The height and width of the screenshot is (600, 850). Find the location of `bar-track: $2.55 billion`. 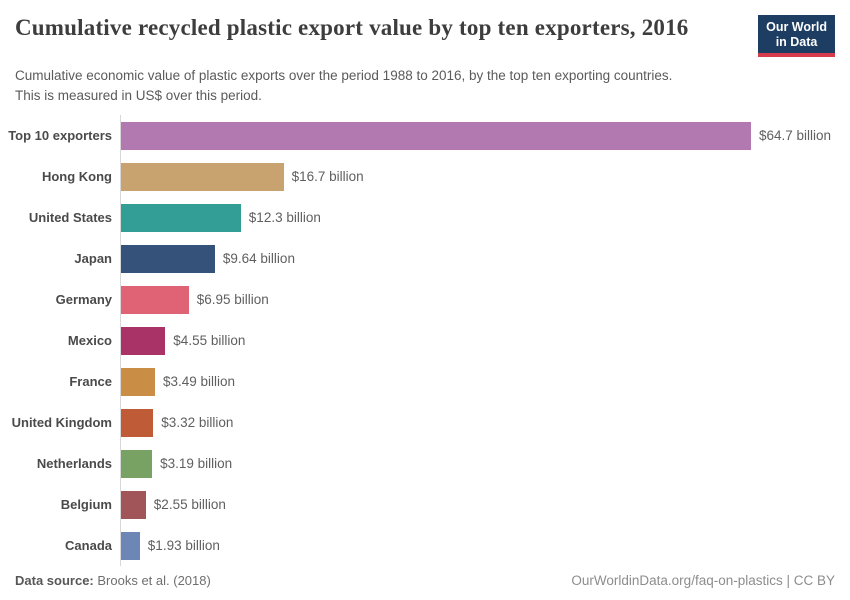

bar-track: $2.55 billion is located at coordinates (485, 505).